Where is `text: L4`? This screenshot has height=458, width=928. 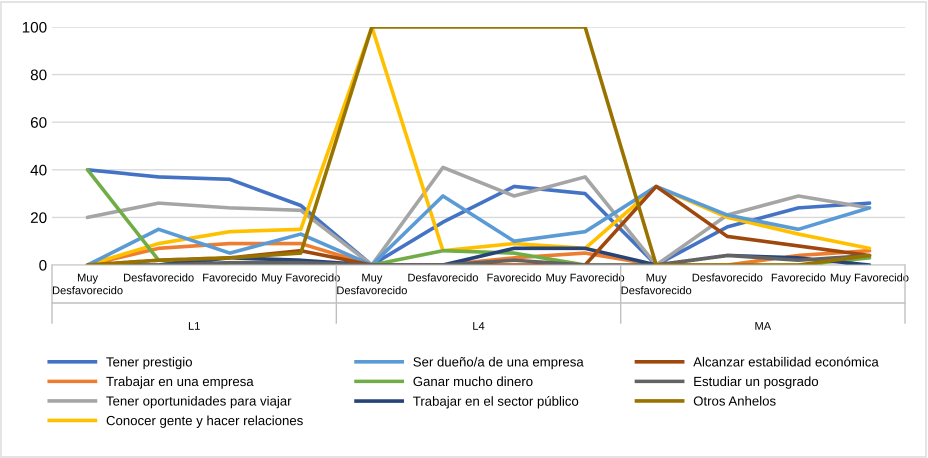 text: L4 is located at coordinates (478, 326).